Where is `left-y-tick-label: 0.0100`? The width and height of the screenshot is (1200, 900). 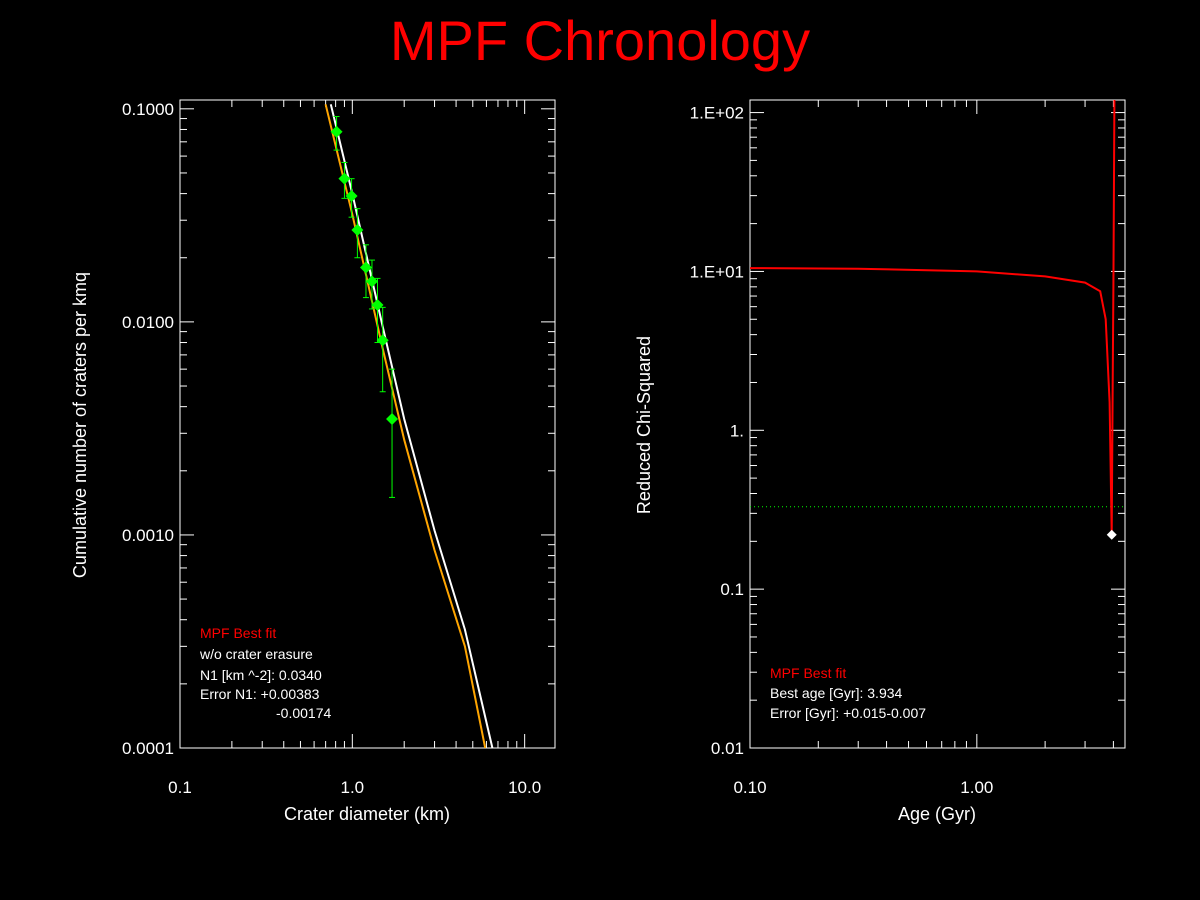 left-y-tick-label: 0.0100 is located at coordinates (148, 322).